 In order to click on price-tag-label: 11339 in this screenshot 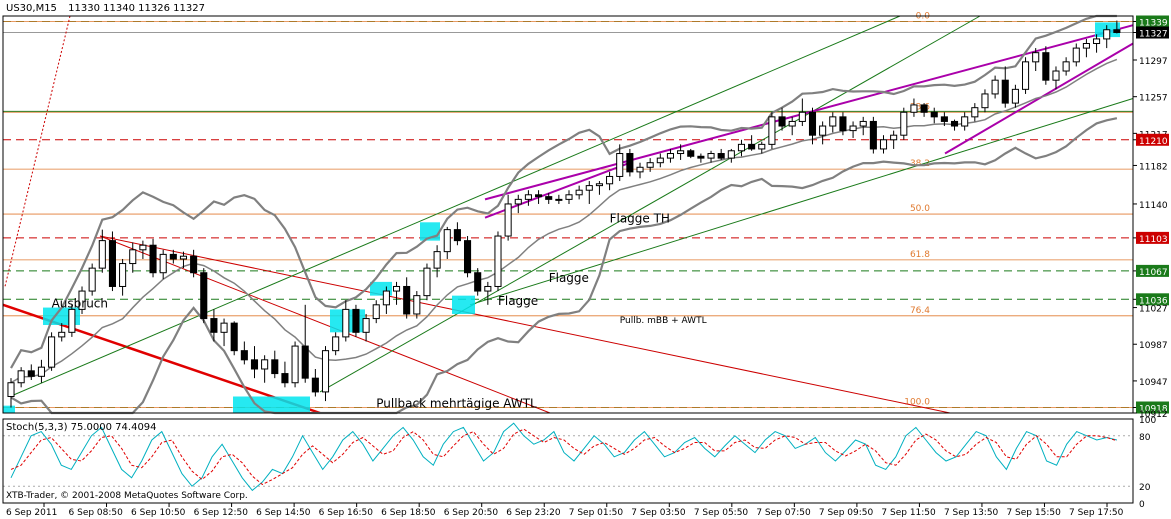, I will do `click(1153, 24)`.